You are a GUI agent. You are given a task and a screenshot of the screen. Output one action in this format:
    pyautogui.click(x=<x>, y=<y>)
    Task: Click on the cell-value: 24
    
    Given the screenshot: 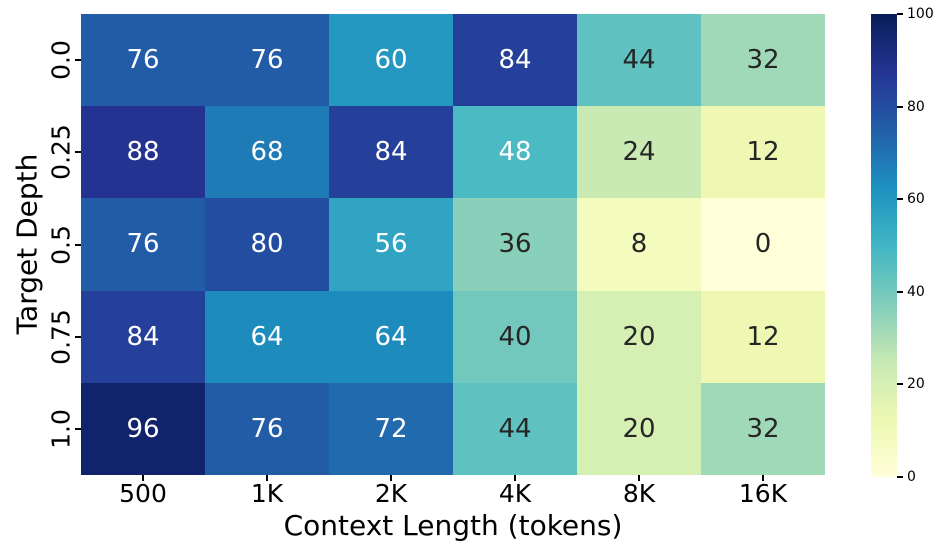 What is the action you would take?
    pyautogui.click(x=639, y=152)
    